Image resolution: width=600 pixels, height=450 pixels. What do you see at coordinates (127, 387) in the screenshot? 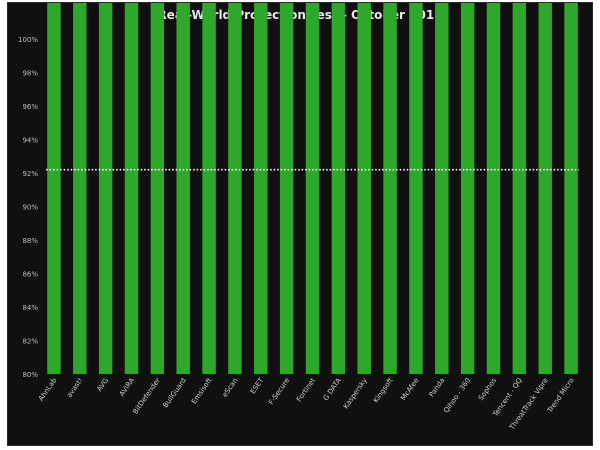
I see `x-tick-label: AVIRA` at bounding box center [127, 387].